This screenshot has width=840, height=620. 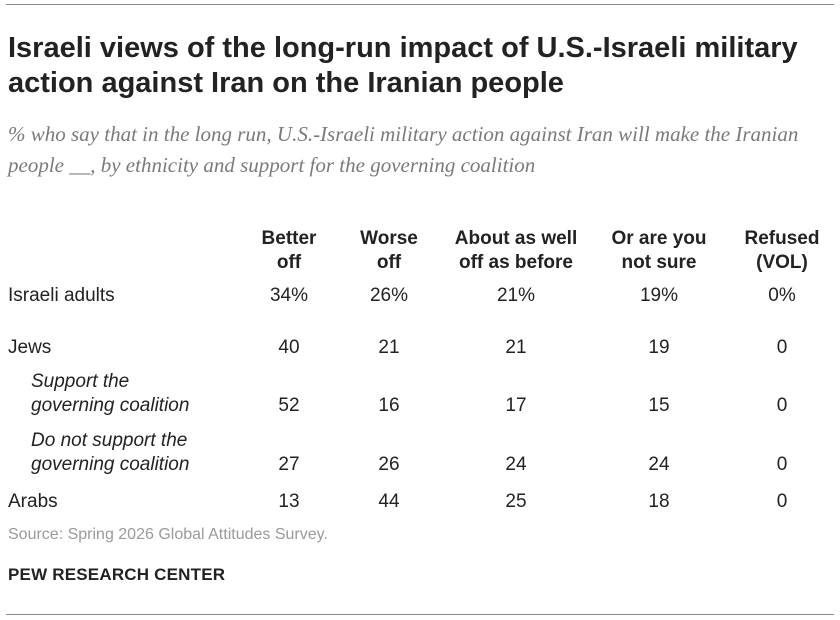 I want to click on row-label: Israeli adults, so click(x=61, y=295).